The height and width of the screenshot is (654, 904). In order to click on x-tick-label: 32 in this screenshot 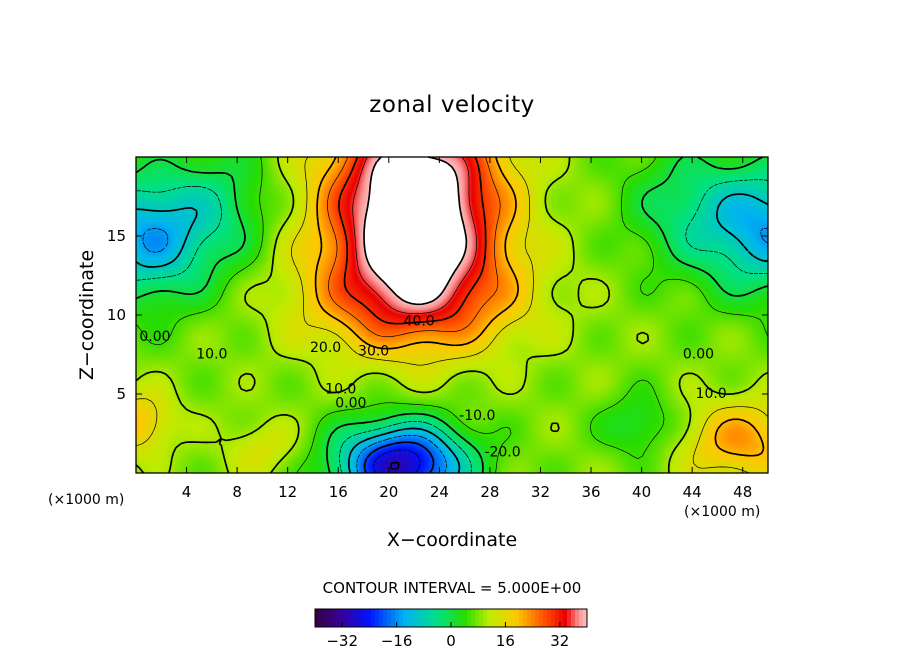, I will do `click(540, 492)`.